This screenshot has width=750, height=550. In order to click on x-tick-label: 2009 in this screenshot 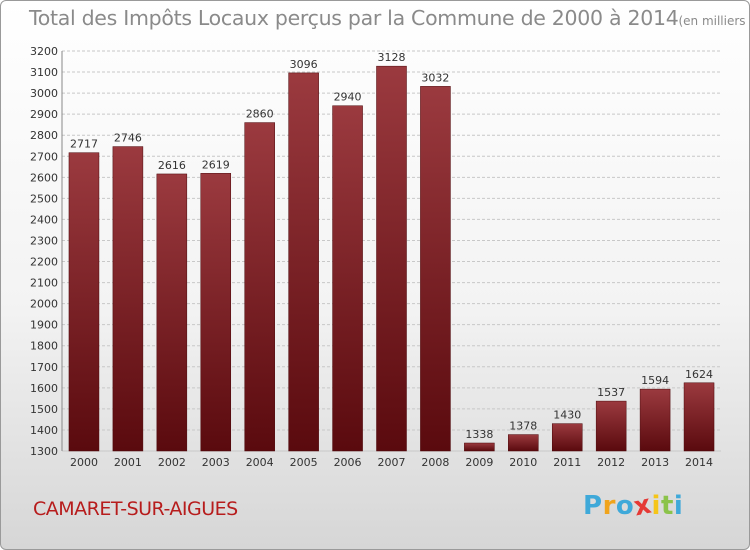, I will do `click(479, 462)`.